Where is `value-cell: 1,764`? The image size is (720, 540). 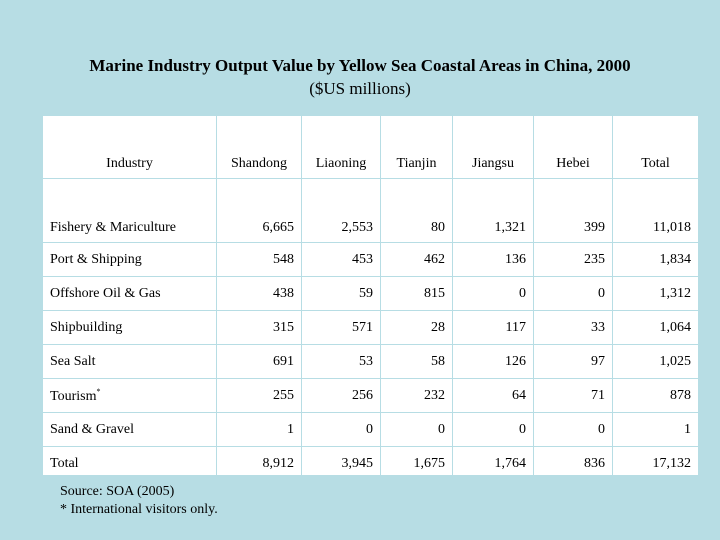
value-cell: 1,764 is located at coordinates (493, 463).